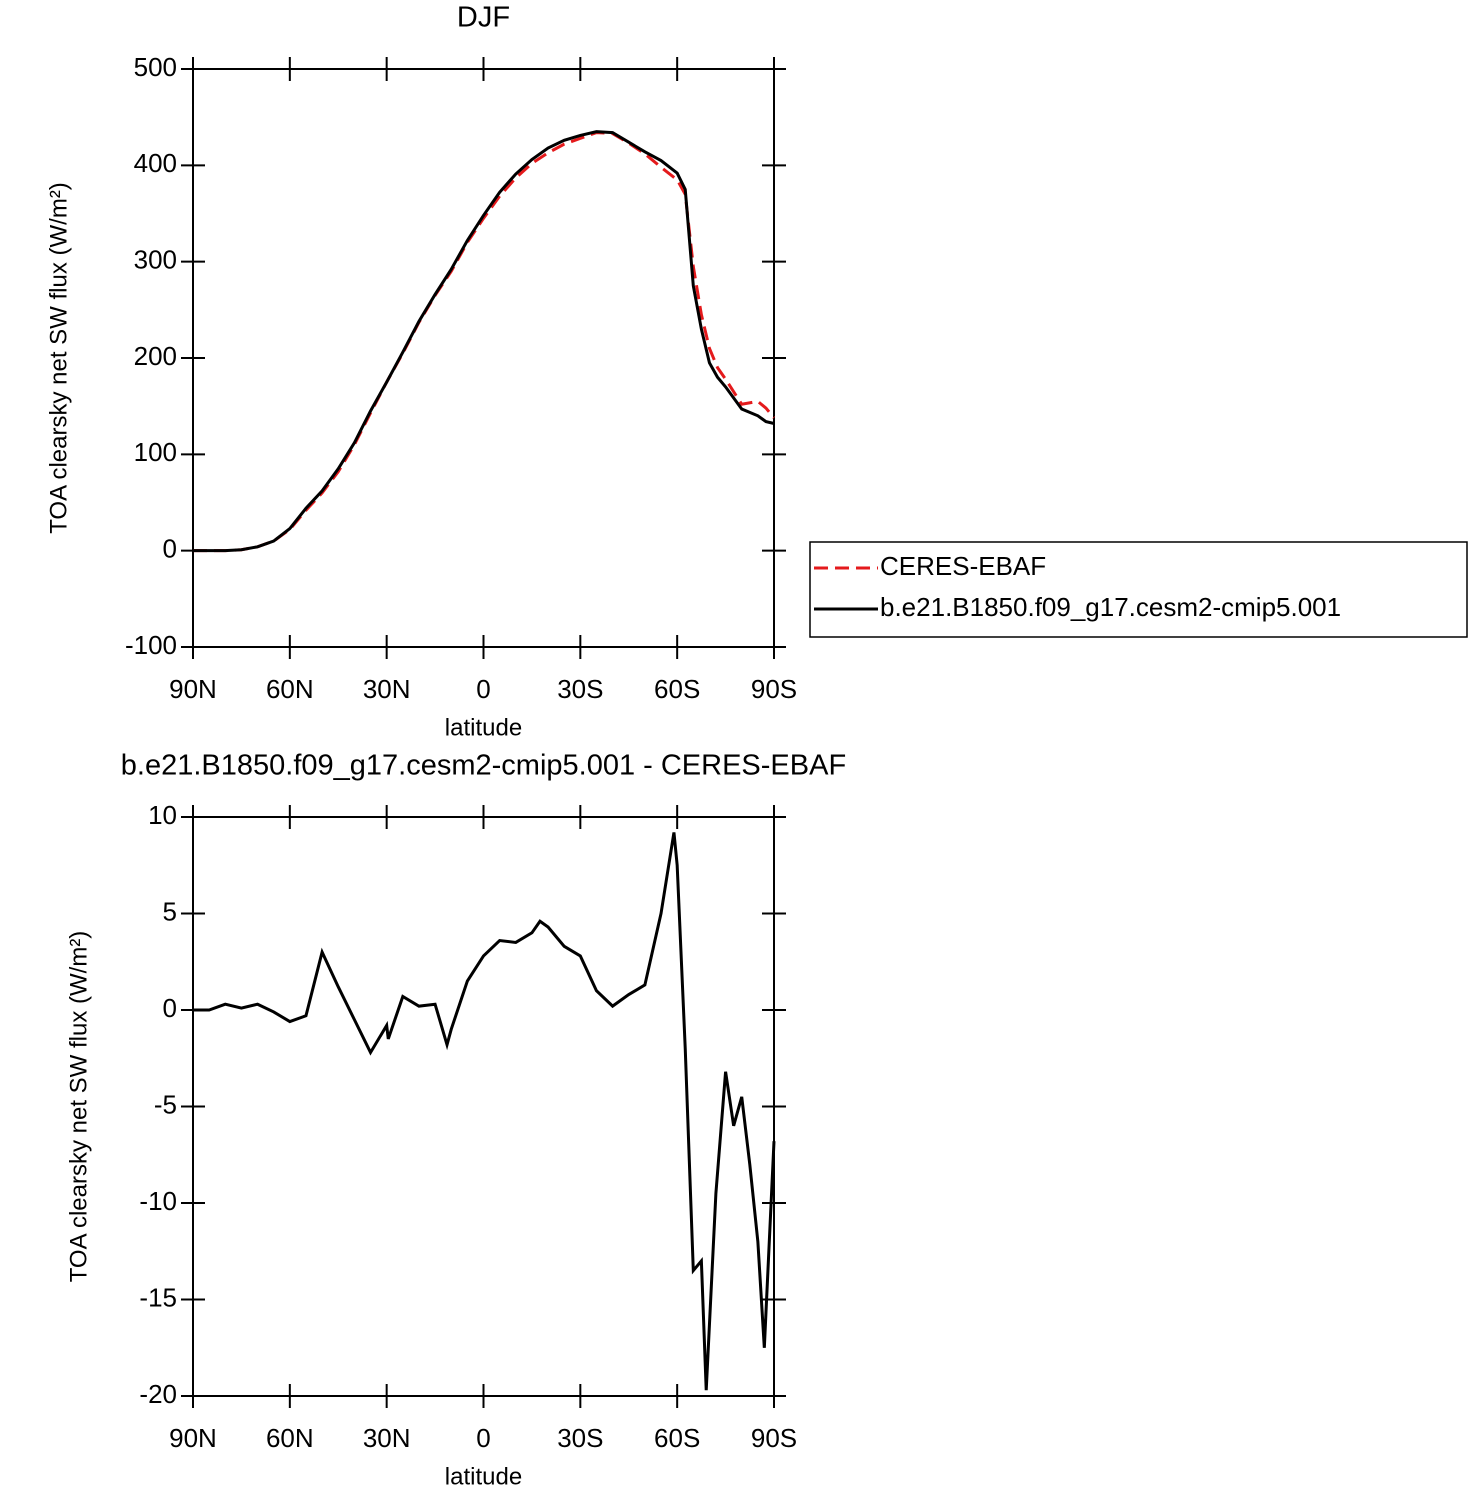 This screenshot has height=1495, width=1473. I want to click on legend-label: CERES-EBAF, so click(963, 566).